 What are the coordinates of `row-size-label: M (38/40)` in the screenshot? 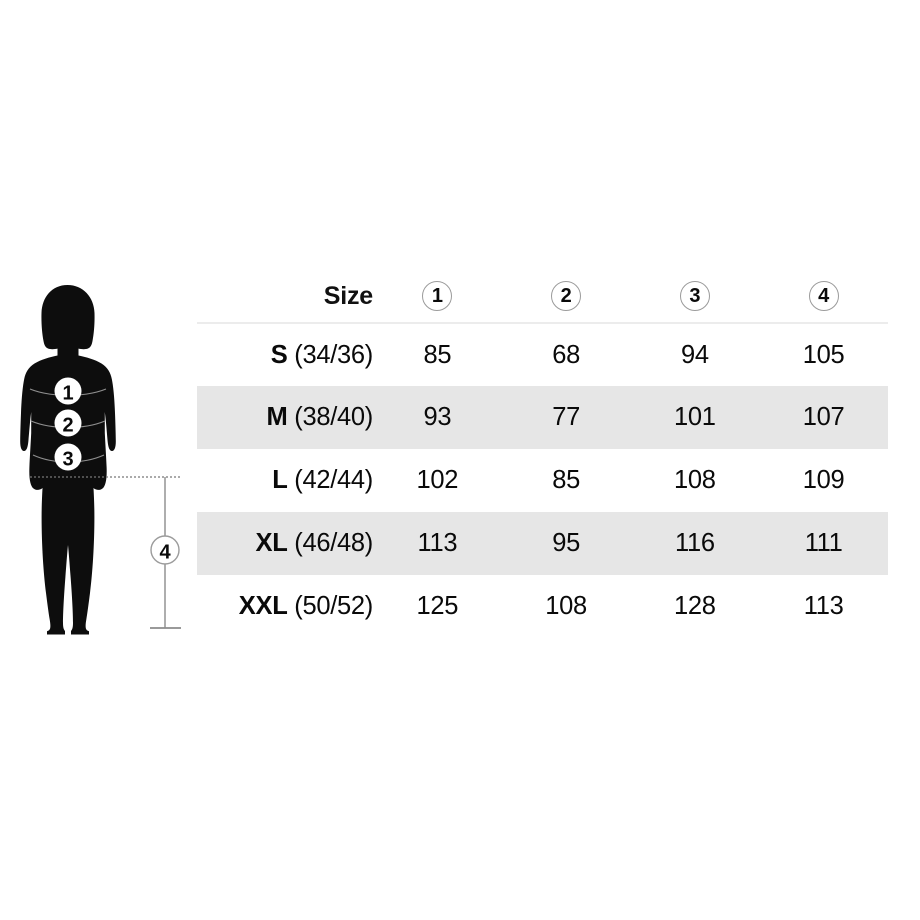 It's located at (285, 417).